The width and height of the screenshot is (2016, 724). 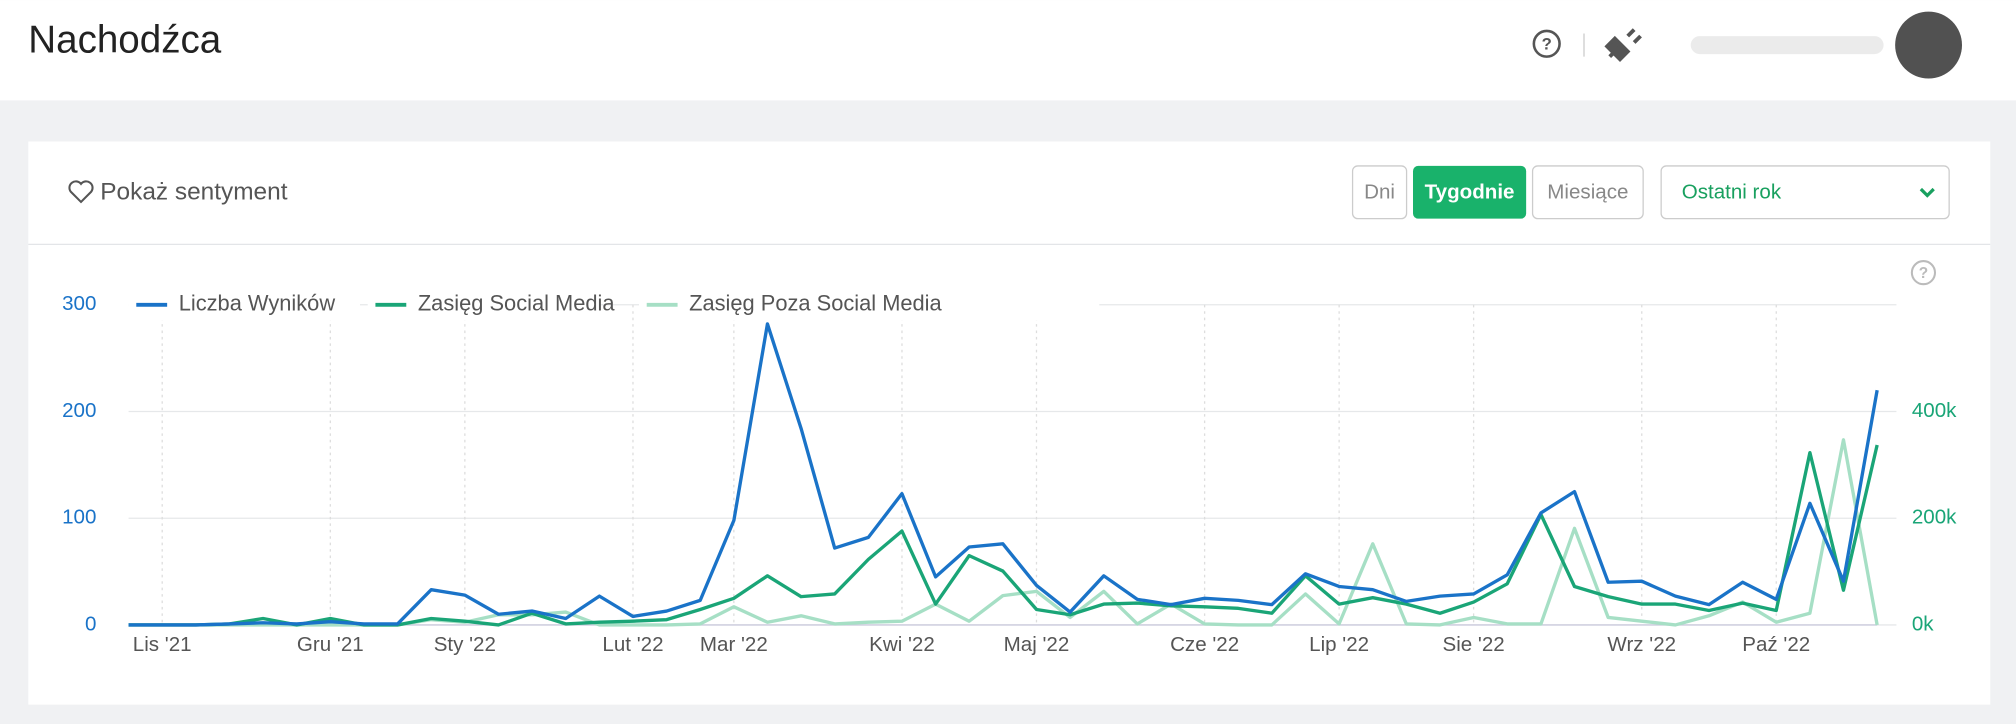 I want to click on help-icon: ?, so click(x=1546, y=43).